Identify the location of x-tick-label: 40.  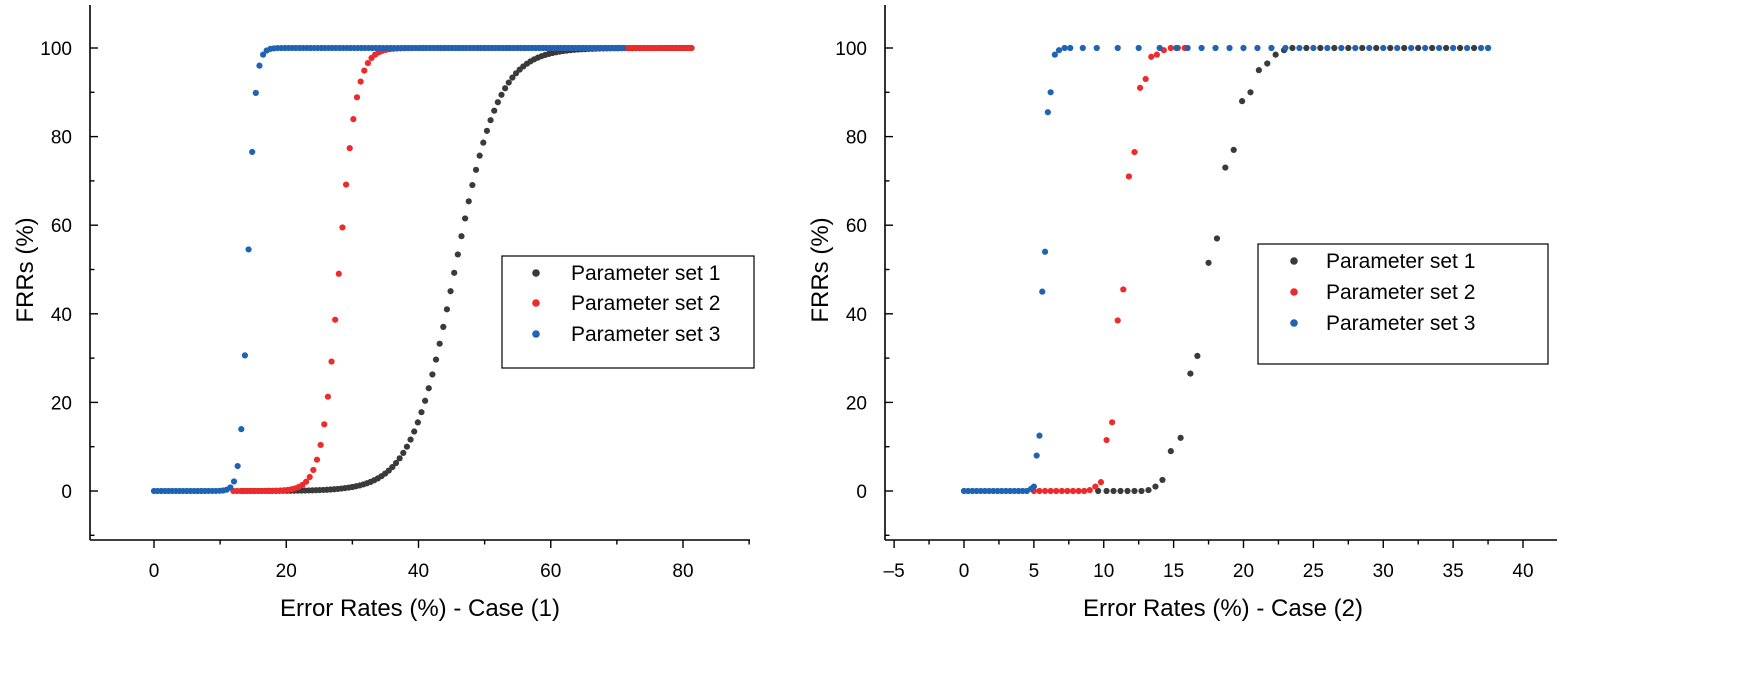
(1522, 571).